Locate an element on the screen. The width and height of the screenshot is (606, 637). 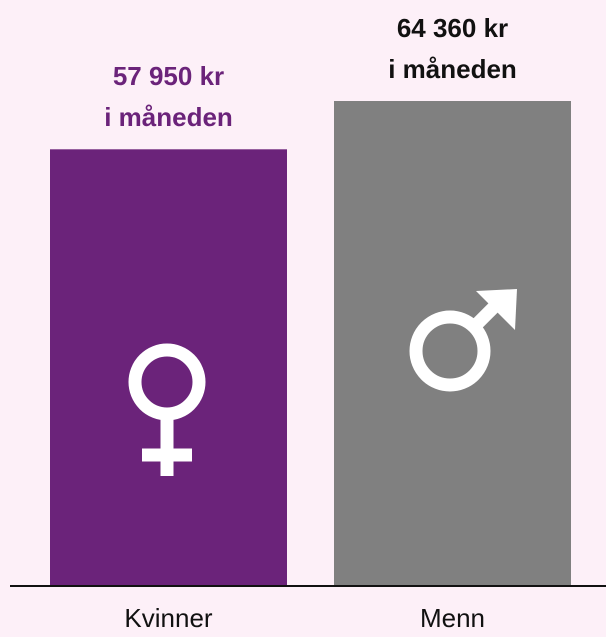
female-symbol is located at coordinates (167, 409).